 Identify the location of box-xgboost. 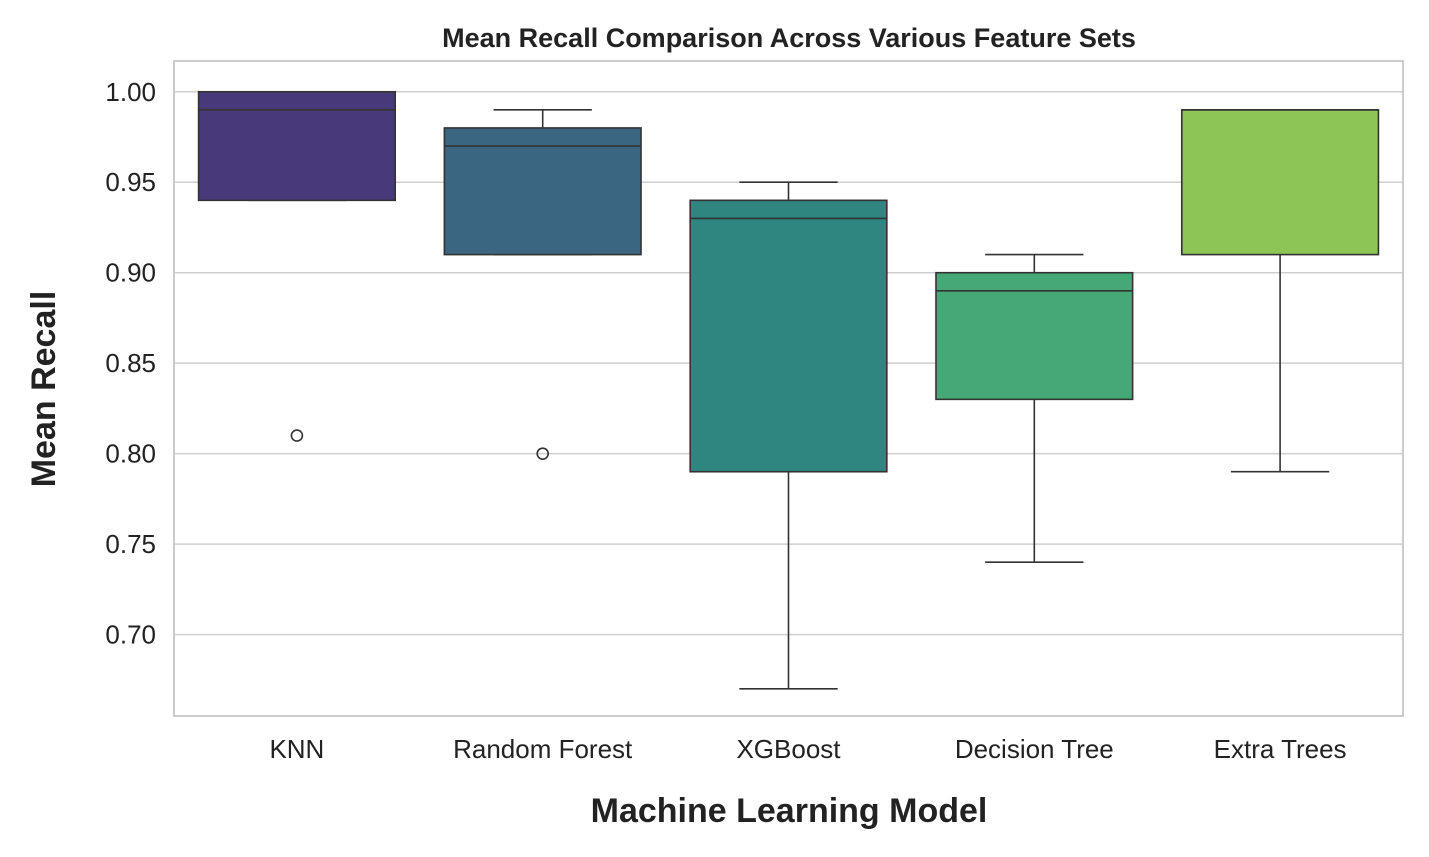
(788, 435).